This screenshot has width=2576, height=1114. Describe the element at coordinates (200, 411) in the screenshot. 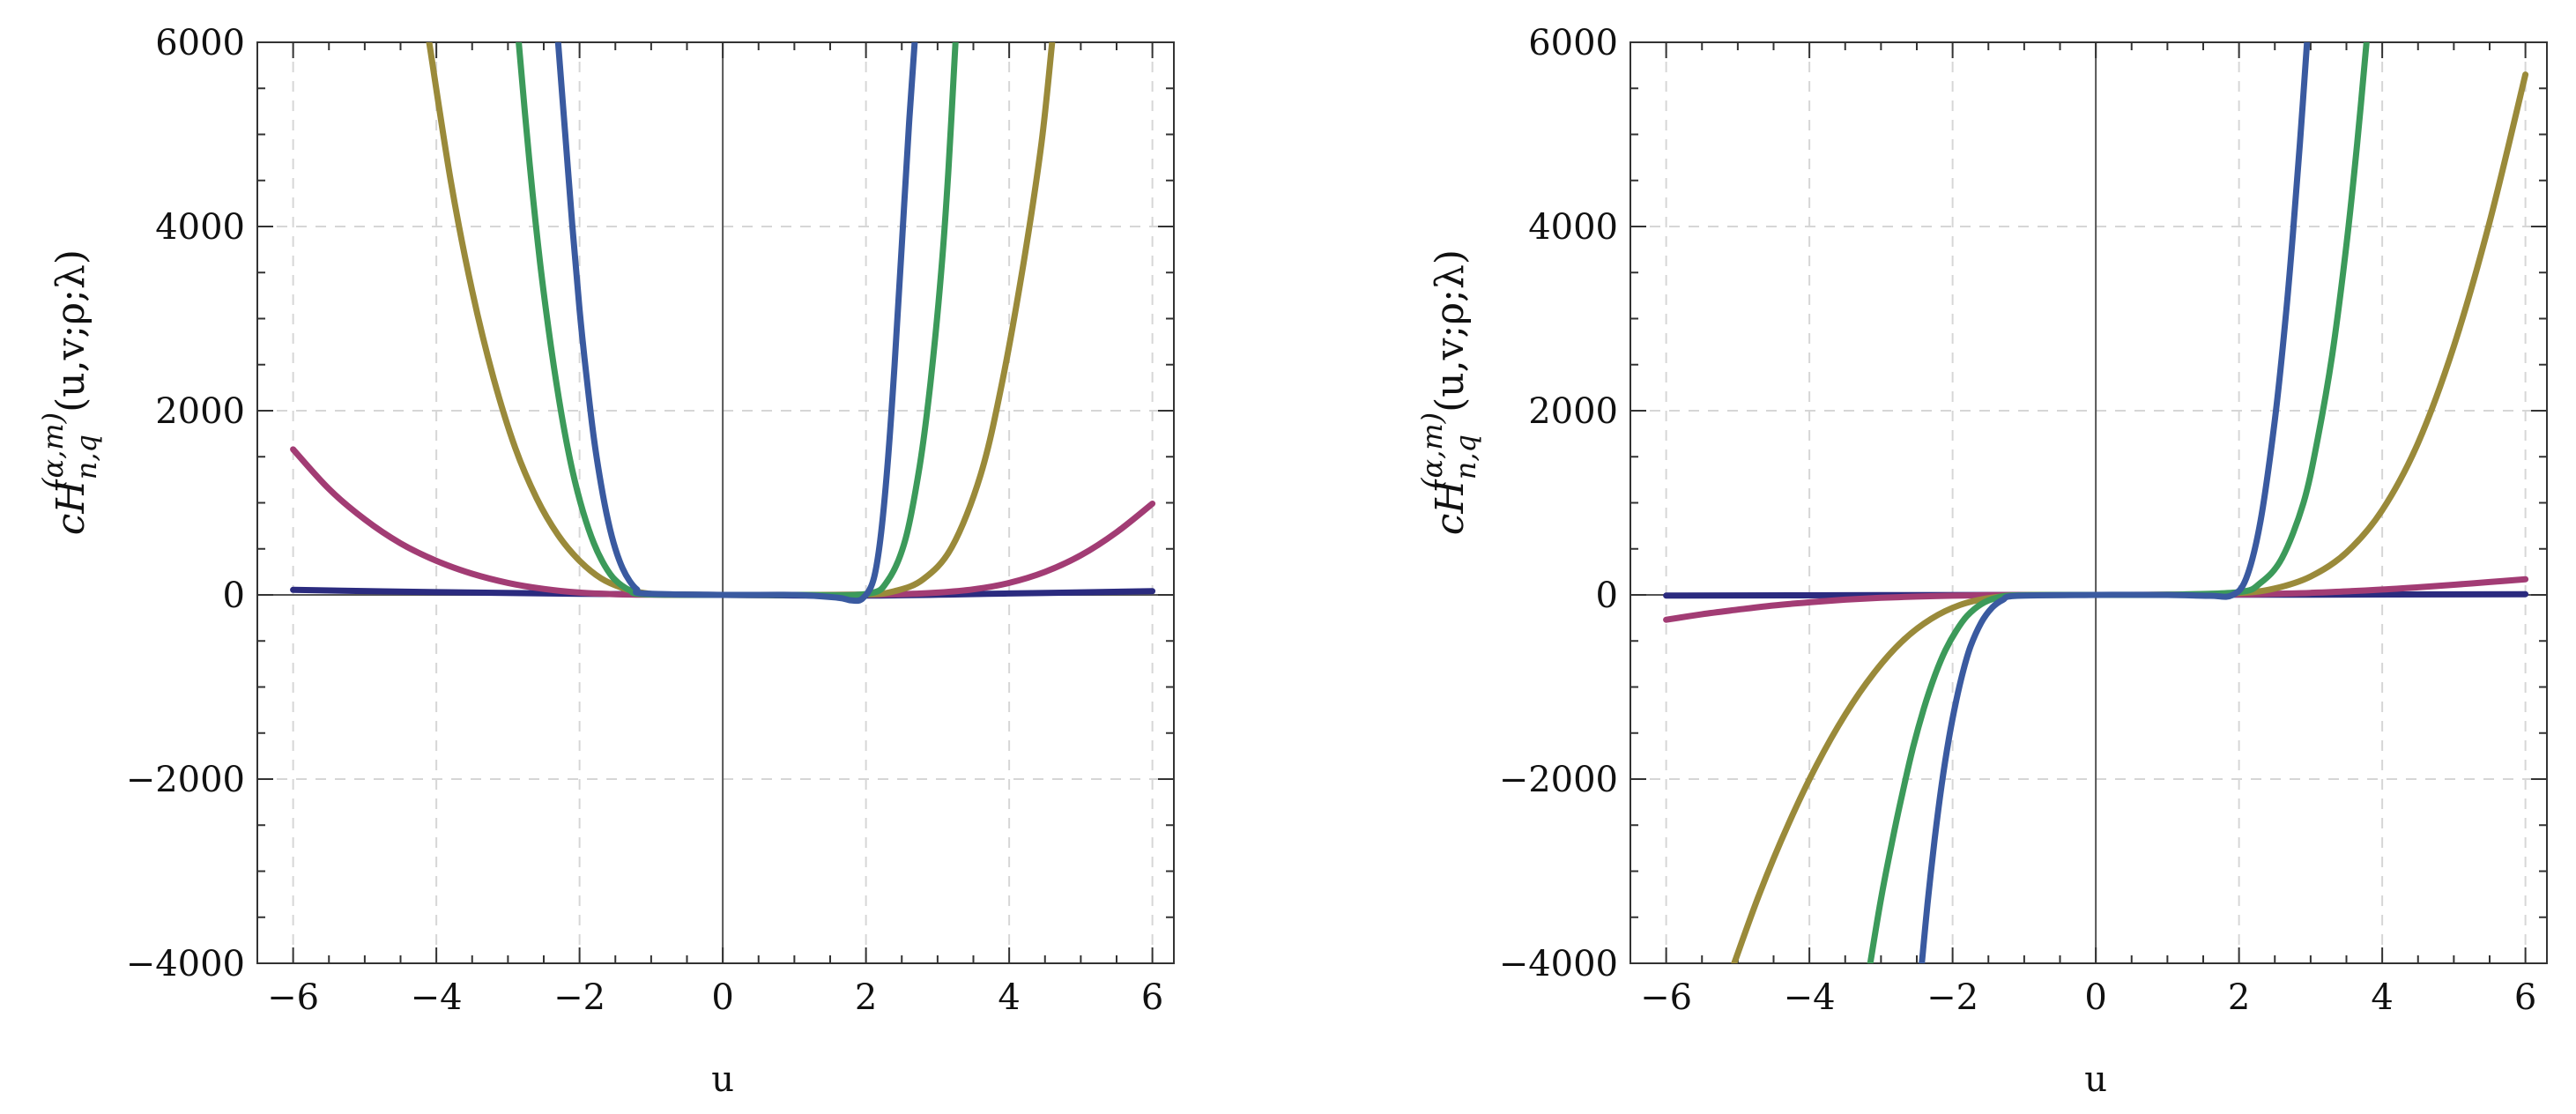

I see `p0-ytick-label-3: 2000` at that location.